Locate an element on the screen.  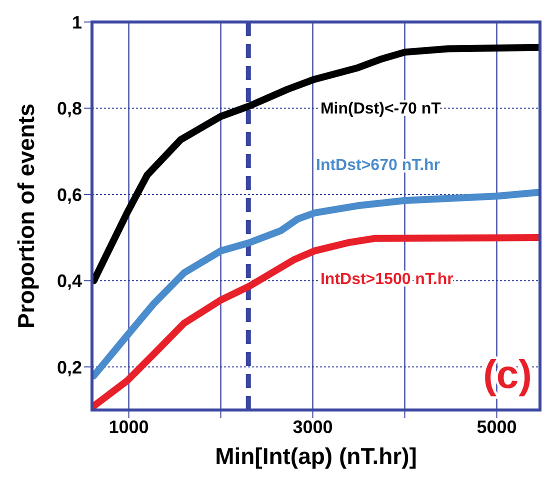
y-tick-label: 1 is located at coordinates (77, 22).